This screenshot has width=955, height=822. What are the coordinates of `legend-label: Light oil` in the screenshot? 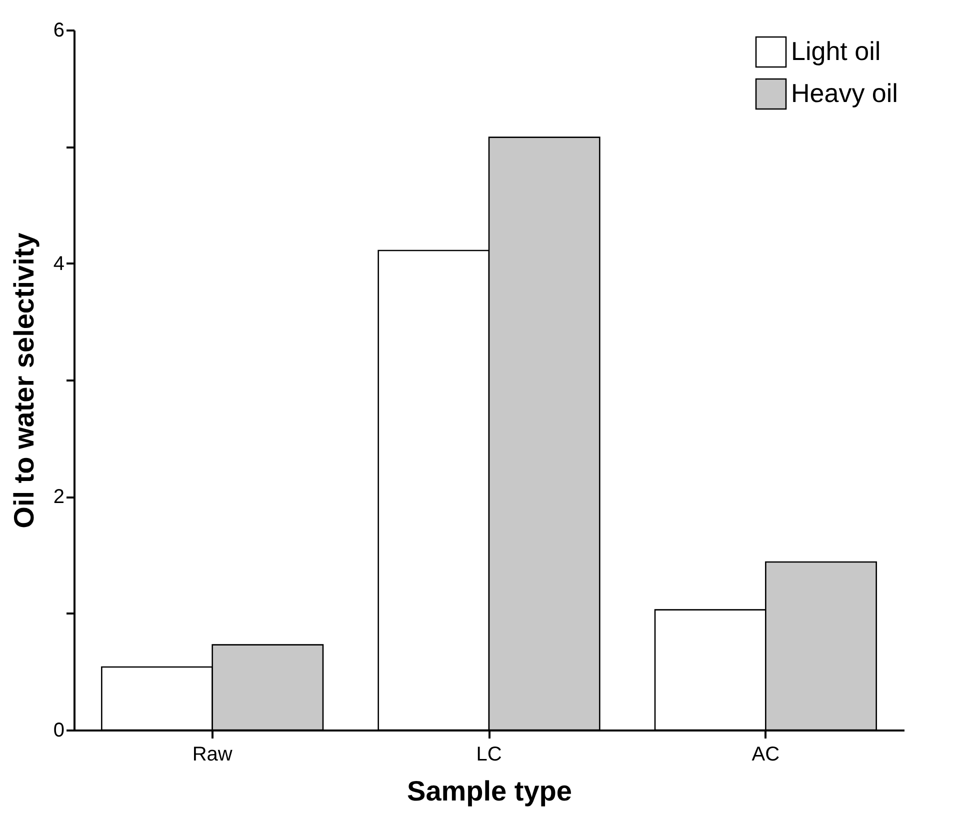 It's located at (836, 51).